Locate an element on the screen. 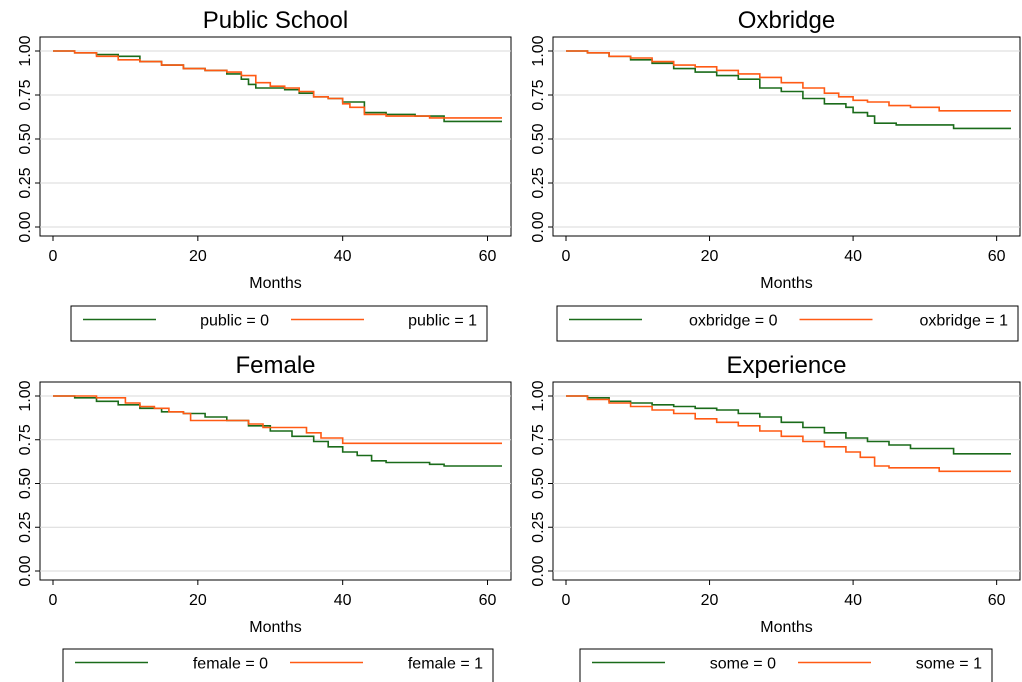 This screenshot has height=682, width=1022. legend: female = 0 female = 1 is located at coordinates (278, 665).